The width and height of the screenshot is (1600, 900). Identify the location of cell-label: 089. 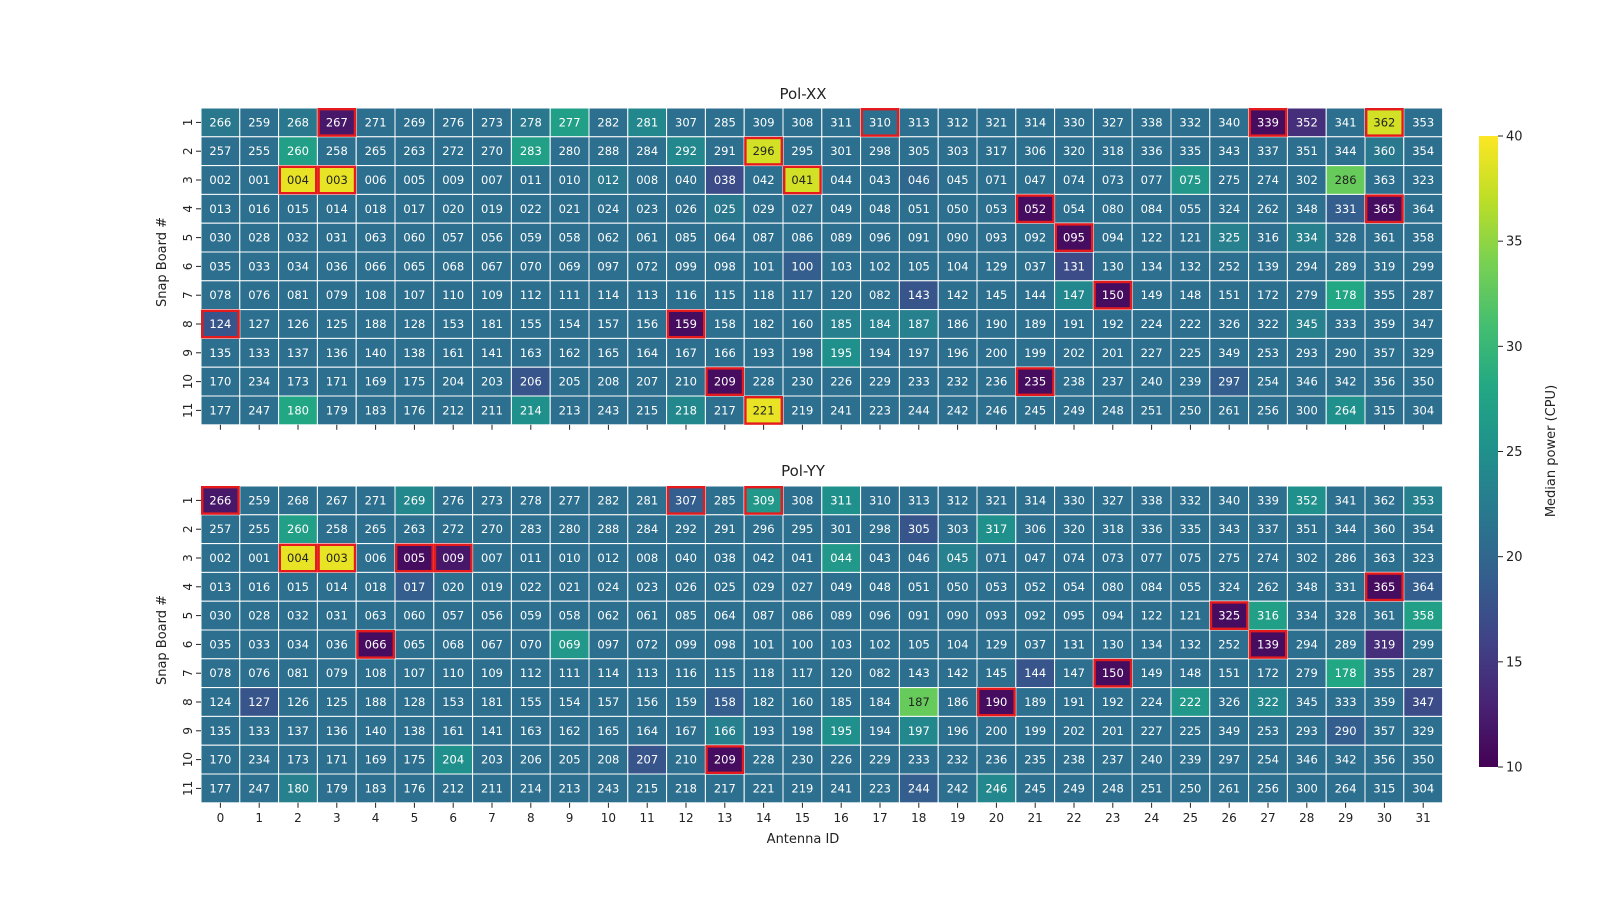
(841, 616).